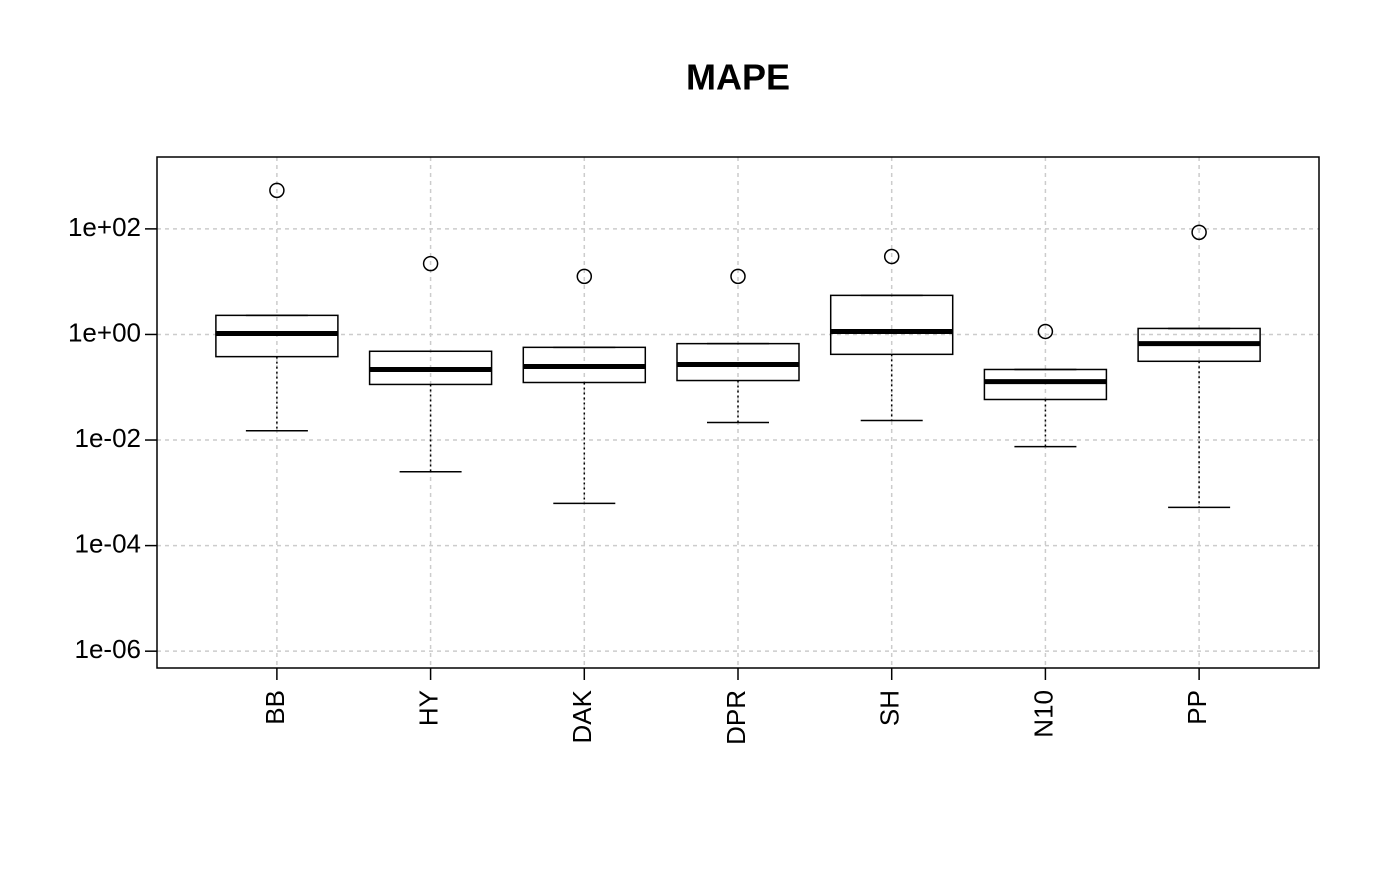 The image size is (1400, 870). Describe the element at coordinates (738, 77) in the screenshot. I see `chart-title: MAPE` at that location.